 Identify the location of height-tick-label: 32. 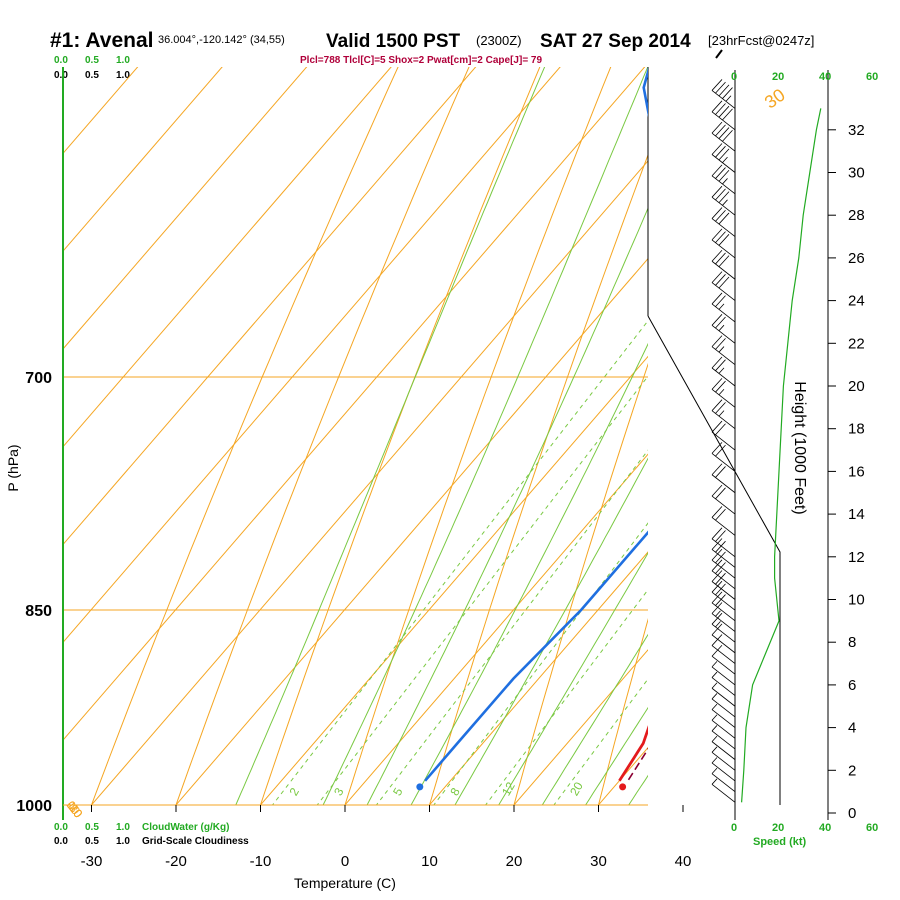
(856, 130).